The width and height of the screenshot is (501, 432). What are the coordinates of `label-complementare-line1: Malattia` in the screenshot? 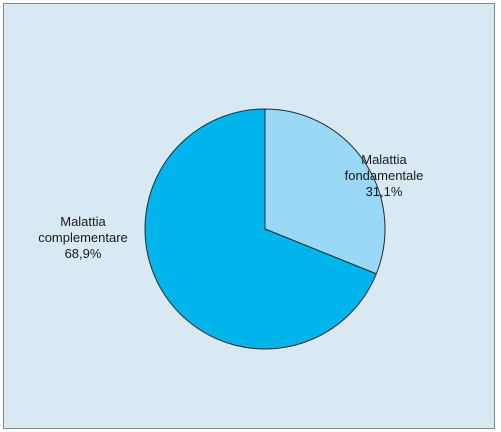 It's located at (83, 221).